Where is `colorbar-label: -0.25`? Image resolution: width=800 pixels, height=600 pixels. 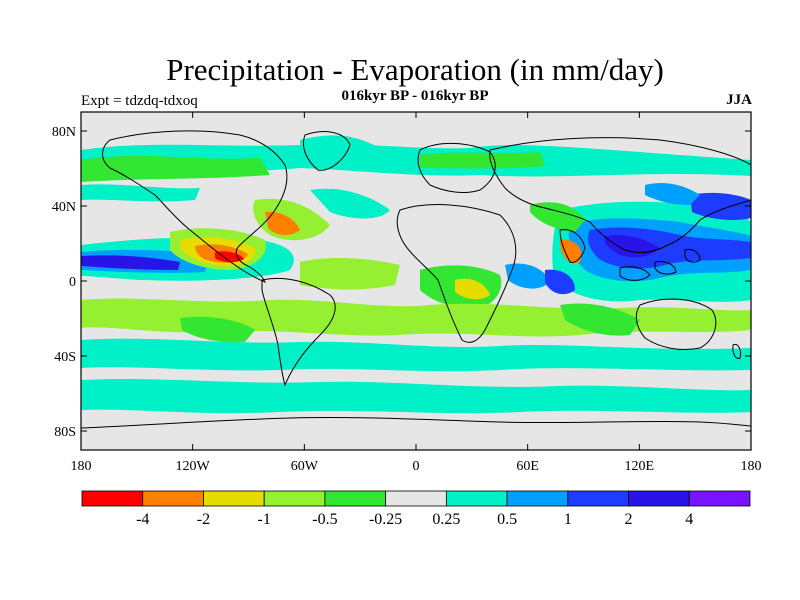
colorbar-label: -0.25 is located at coordinates (385, 519).